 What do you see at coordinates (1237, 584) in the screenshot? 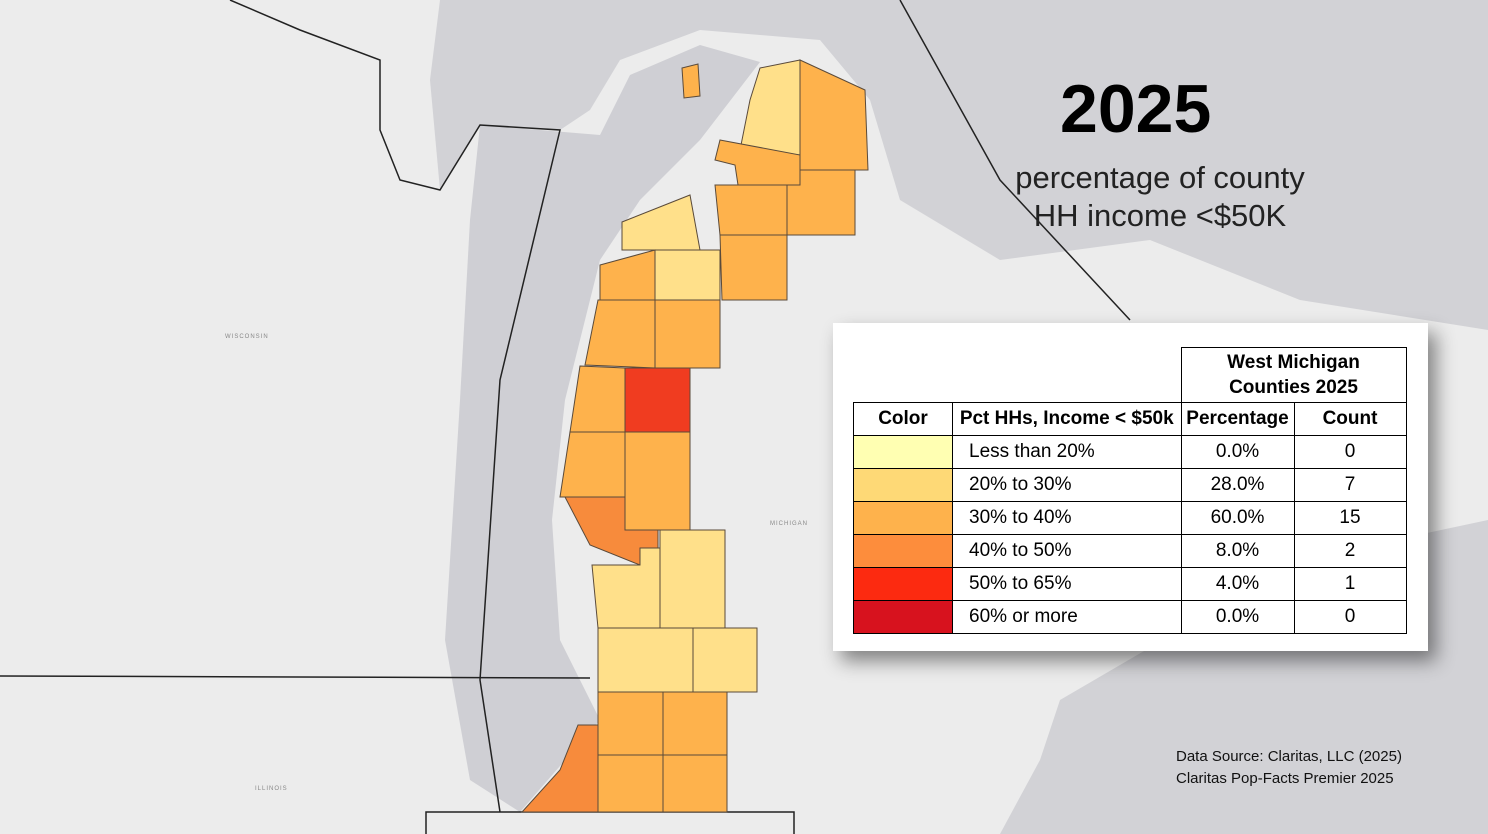
I see `percentage-cell: 4.0%` at bounding box center [1237, 584].